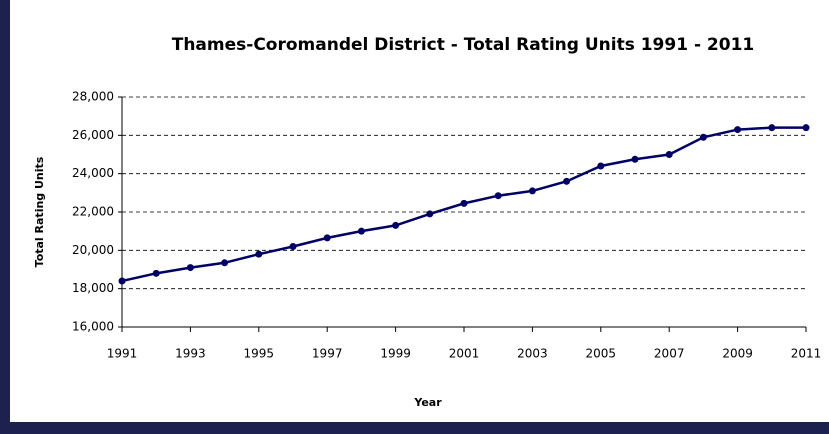 The image size is (829, 434). Describe the element at coordinates (93, 250) in the screenshot. I see `y-tick-label: 20,000` at that location.